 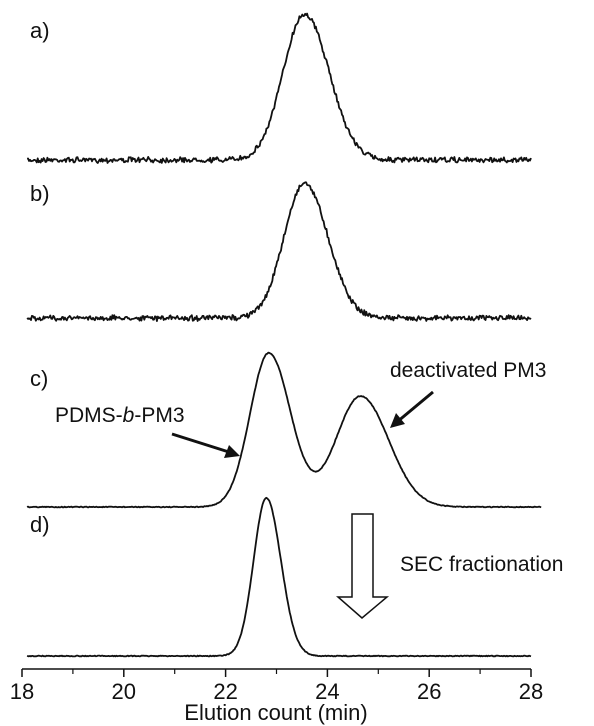 I want to click on arrowhead-pdms, so click(x=232, y=451).